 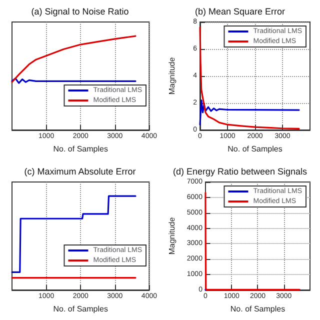 What do you see at coordinates (240, 171) in the screenshot?
I see `chart-title: (d) Energy Ratio between Signals` at bounding box center [240, 171].